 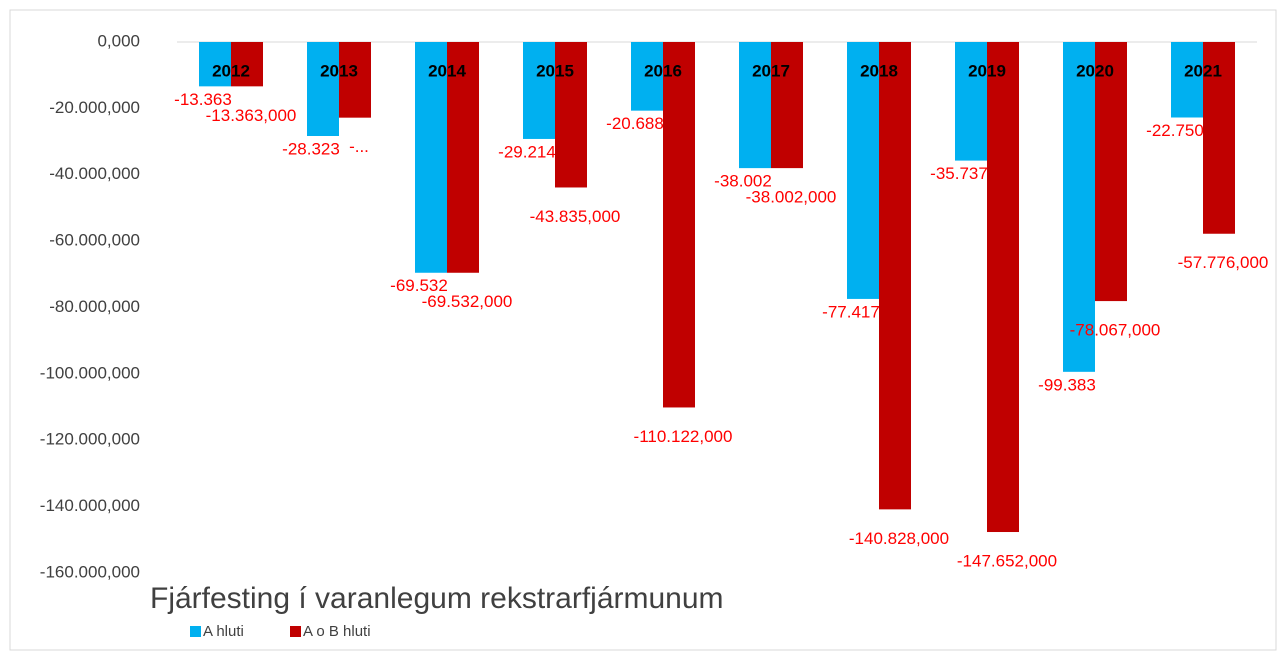 What do you see at coordinates (223, 631) in the screenshot?
I see `legend-label: A hluti` at bounding box center [223, 631].